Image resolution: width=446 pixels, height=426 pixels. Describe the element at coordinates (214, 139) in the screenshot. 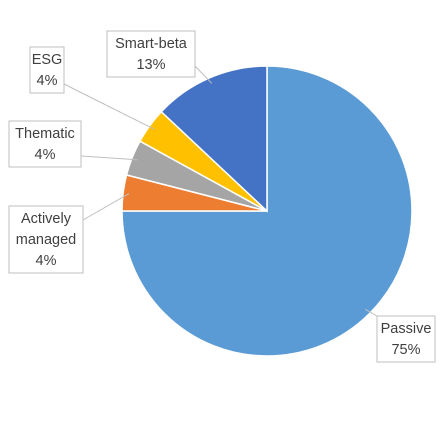

I see `pie-slice-smart-beta` at that location.